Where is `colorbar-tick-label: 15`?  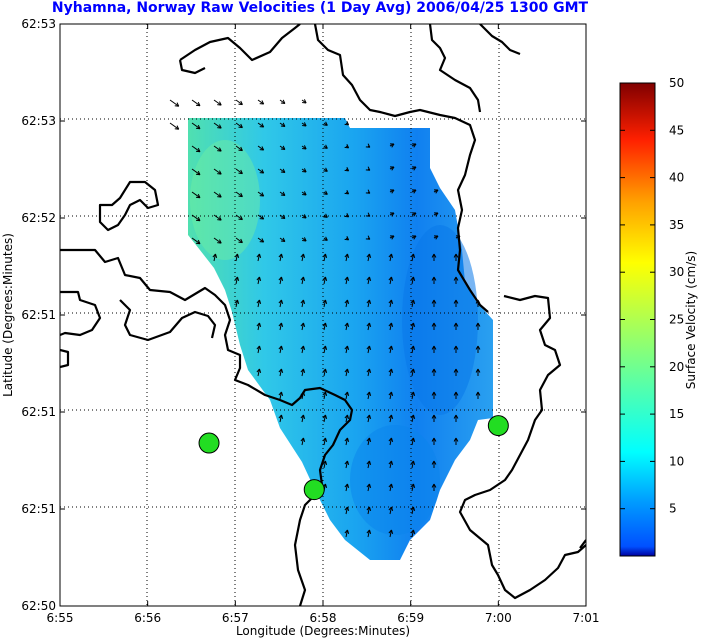
colorbar-tick-label: 15 is located at coordinates (676, 414).